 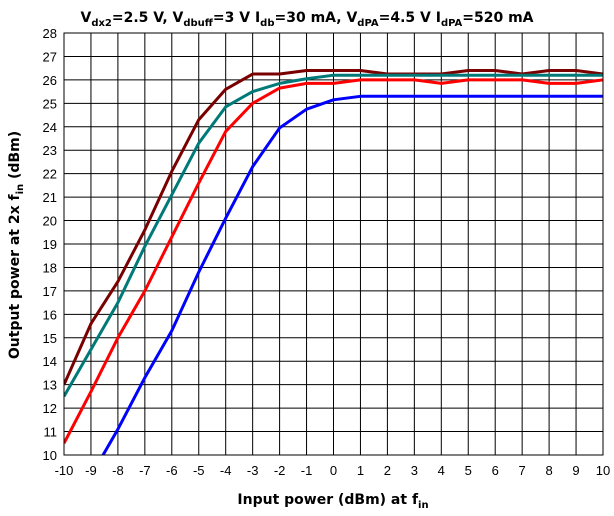 I want to click on x-tick-label: 4, so click(x=441, y=470).